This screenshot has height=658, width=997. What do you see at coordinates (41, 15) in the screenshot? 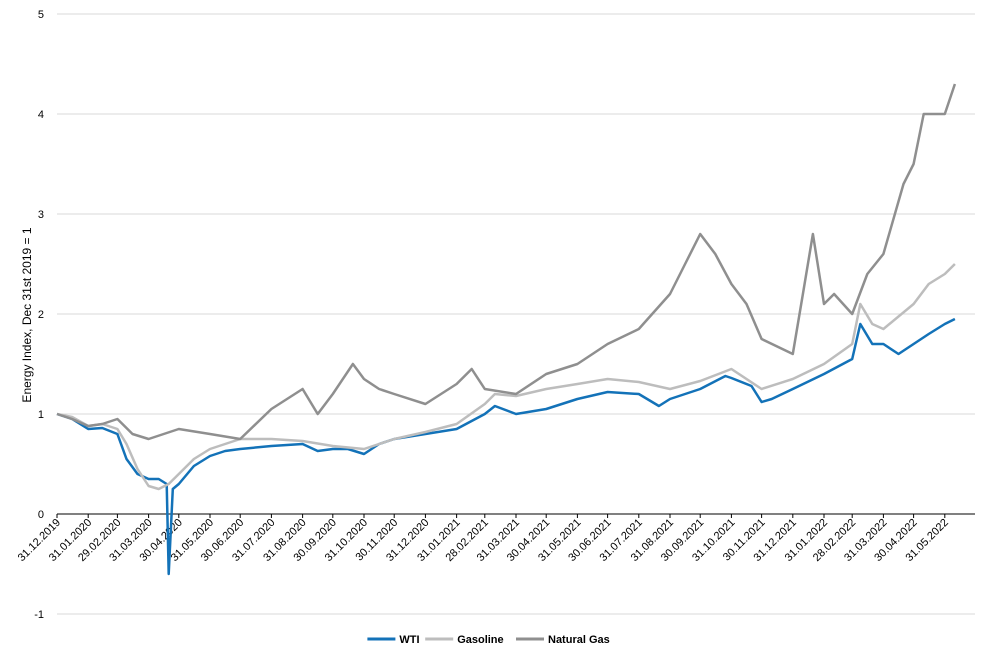
I see `y-tick-label: 5` at bounding box center [41, 15].